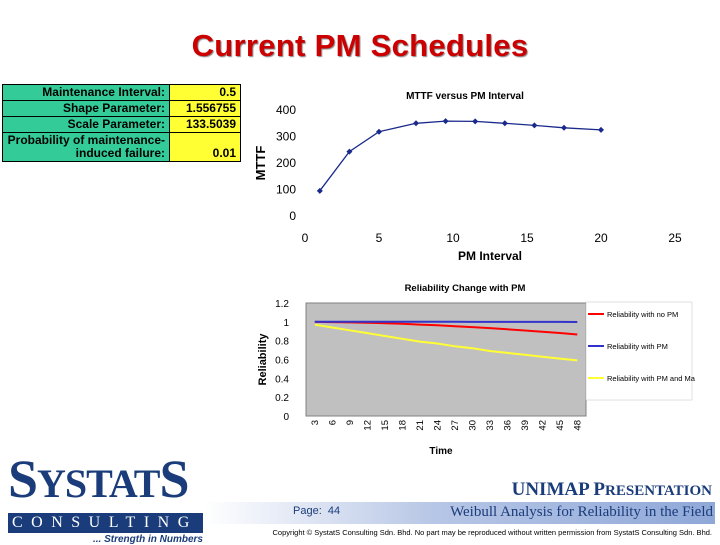 Image resolution: width=720 pixels, height=545 pixels. What do you see at coordinates (282, 379) in the screenshot?
I see `y-tick-label: 0.4` at bounding box center [282, 379].